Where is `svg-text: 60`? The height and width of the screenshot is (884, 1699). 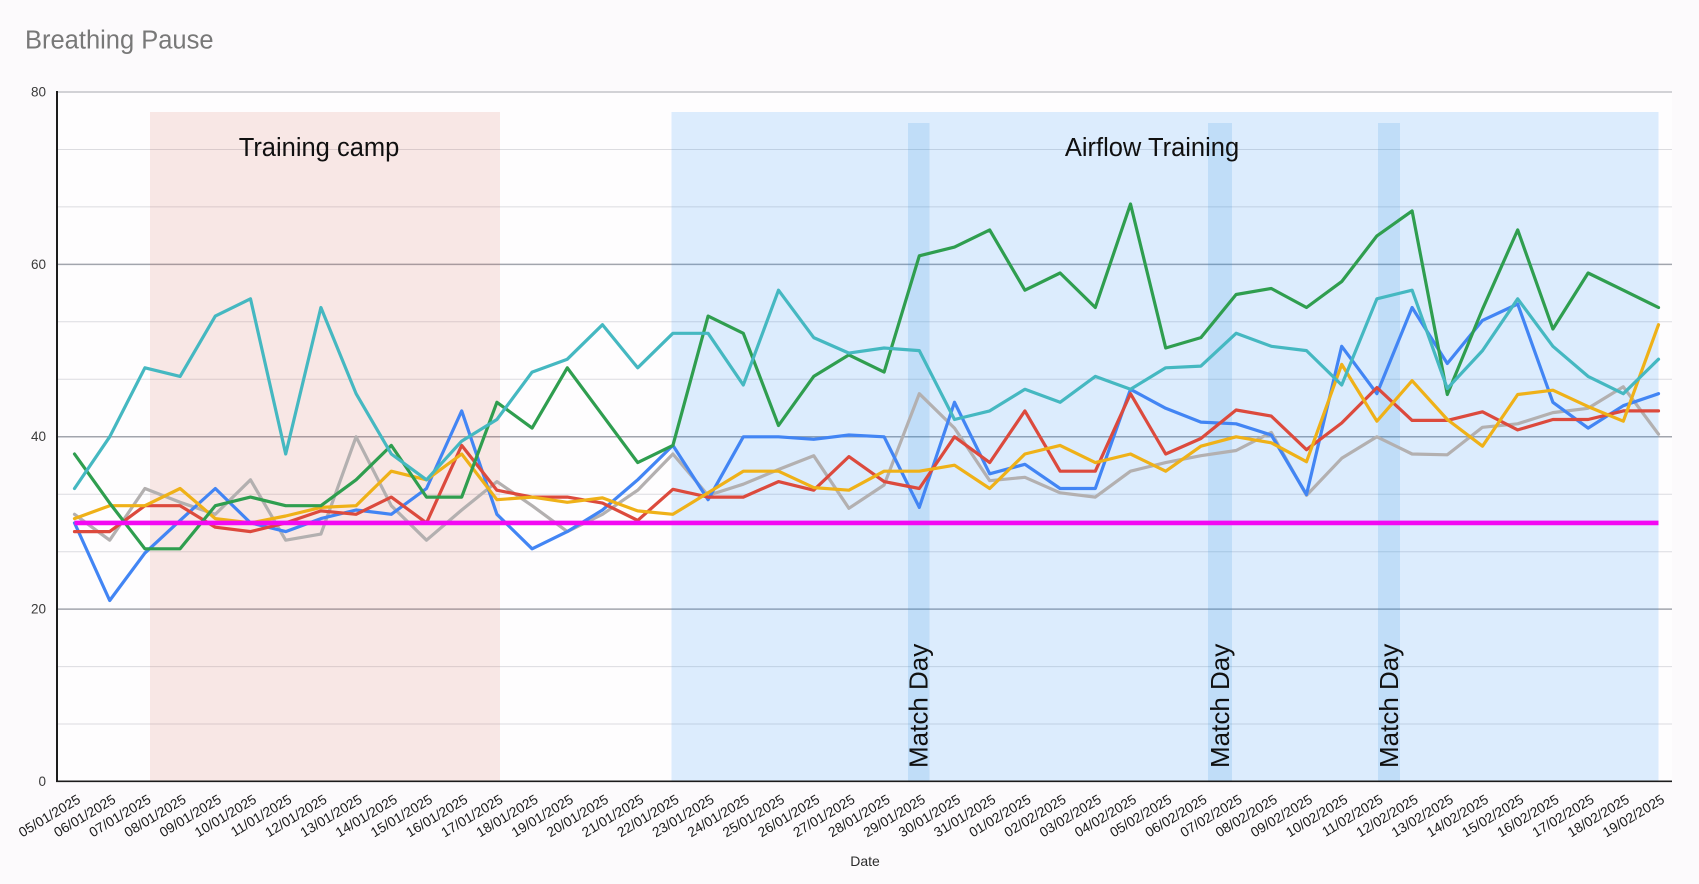
svg-text: 60 is located at coordinates (38, 264).